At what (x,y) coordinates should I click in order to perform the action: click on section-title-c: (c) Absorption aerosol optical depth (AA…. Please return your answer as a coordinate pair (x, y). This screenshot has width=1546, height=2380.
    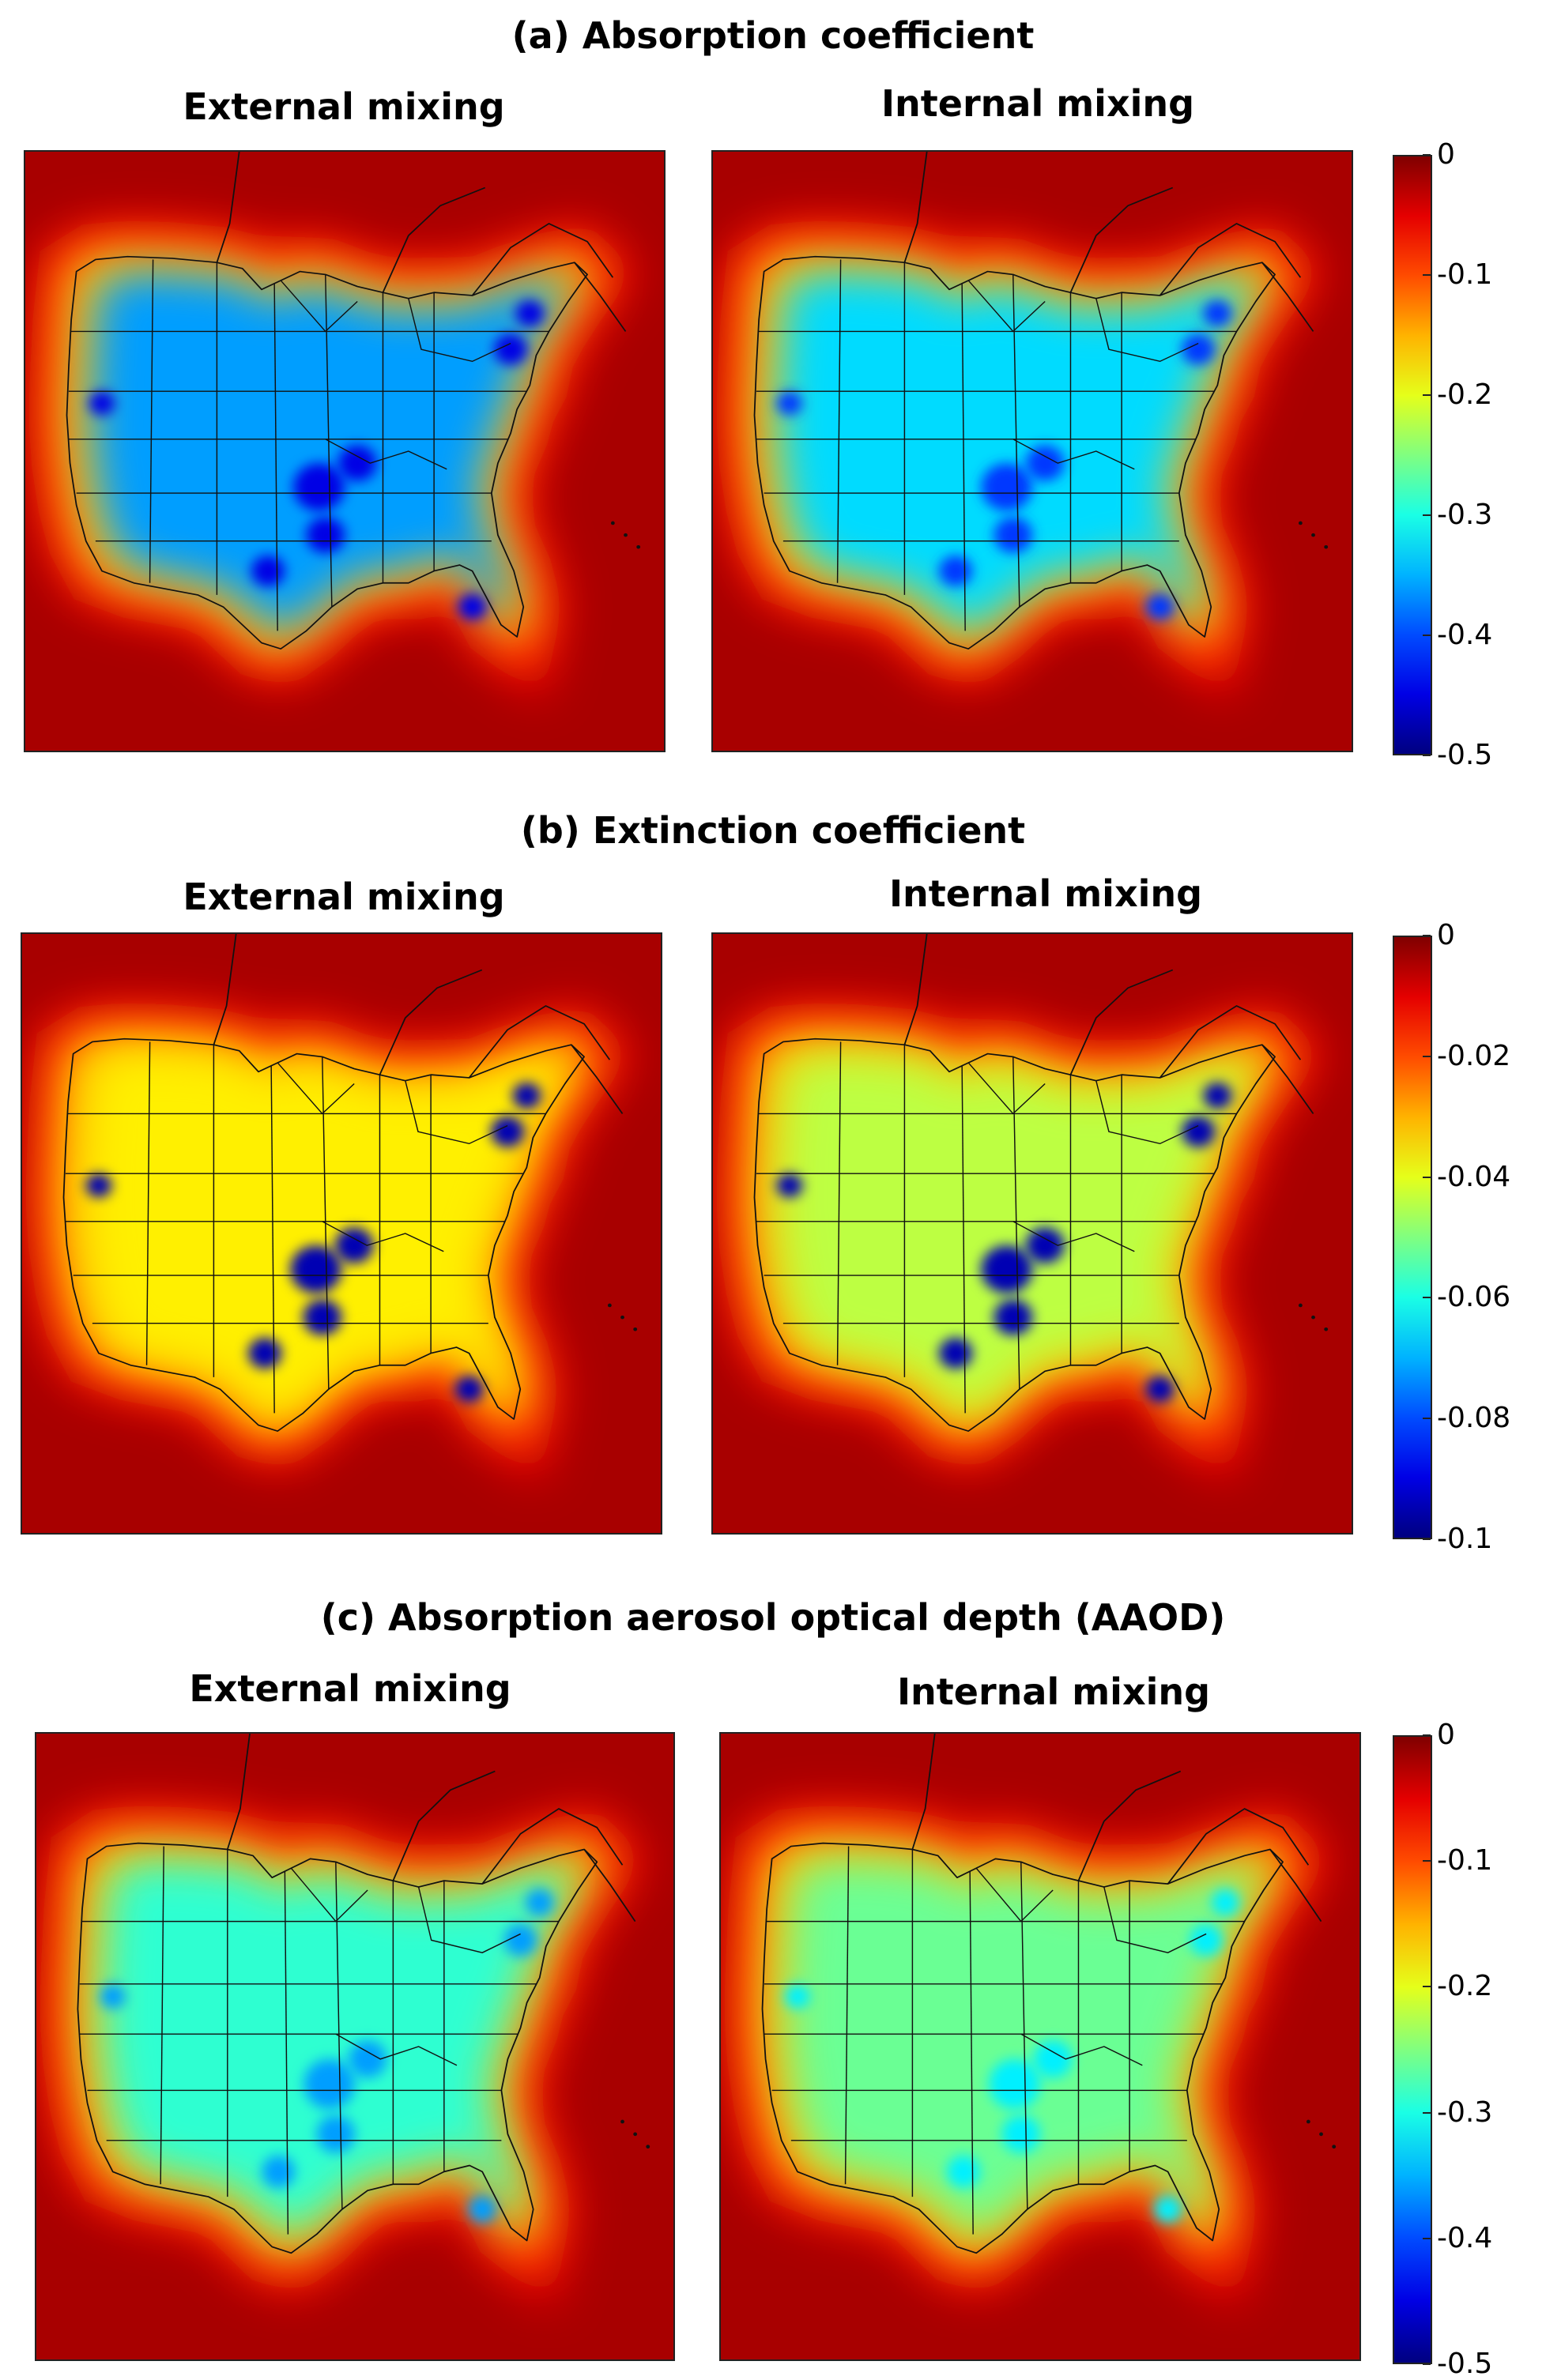
    Looking at the image, I should click on (773, 1617).